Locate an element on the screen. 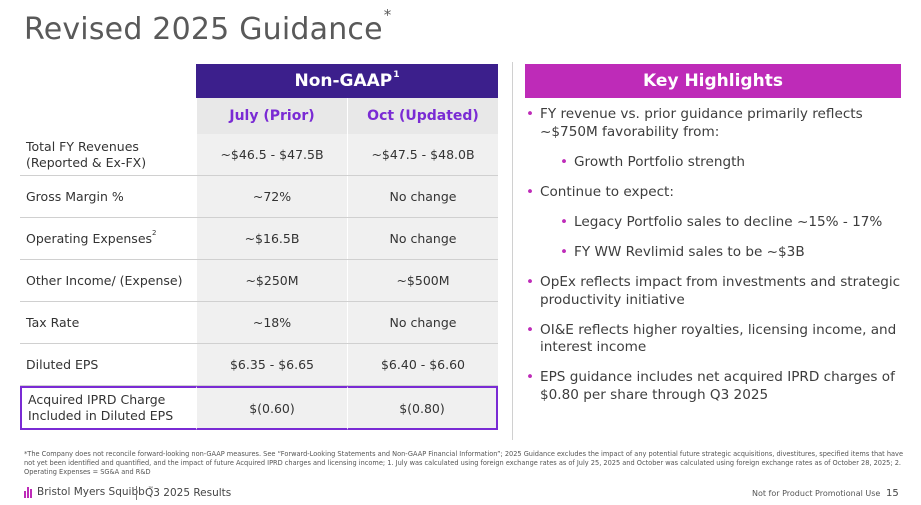 This screenshot has height=505, width=921. row-label-text: Diluted EPS is located at coordinates (62, 364).